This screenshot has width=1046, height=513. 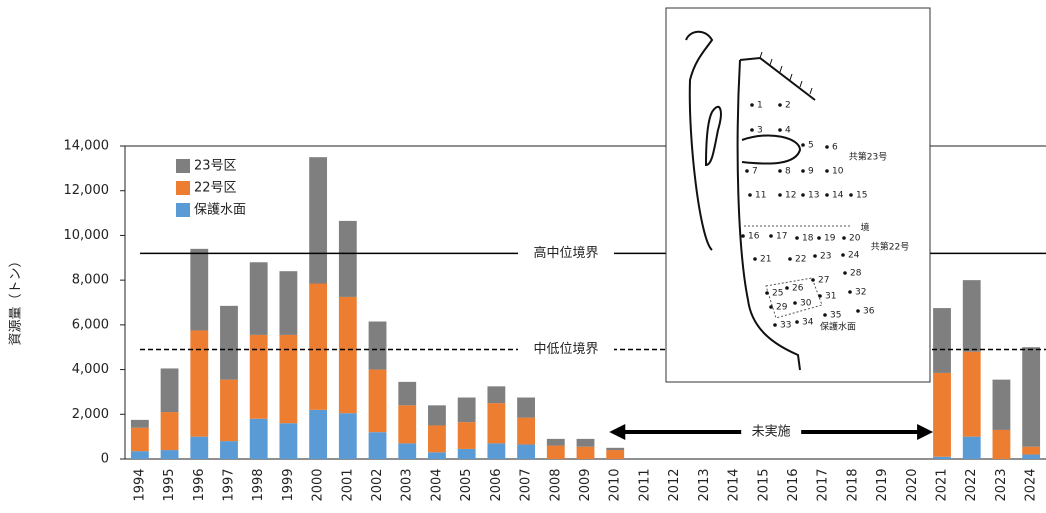 I want to click on x-tick-label: 2015, so click(x=763, y=484).